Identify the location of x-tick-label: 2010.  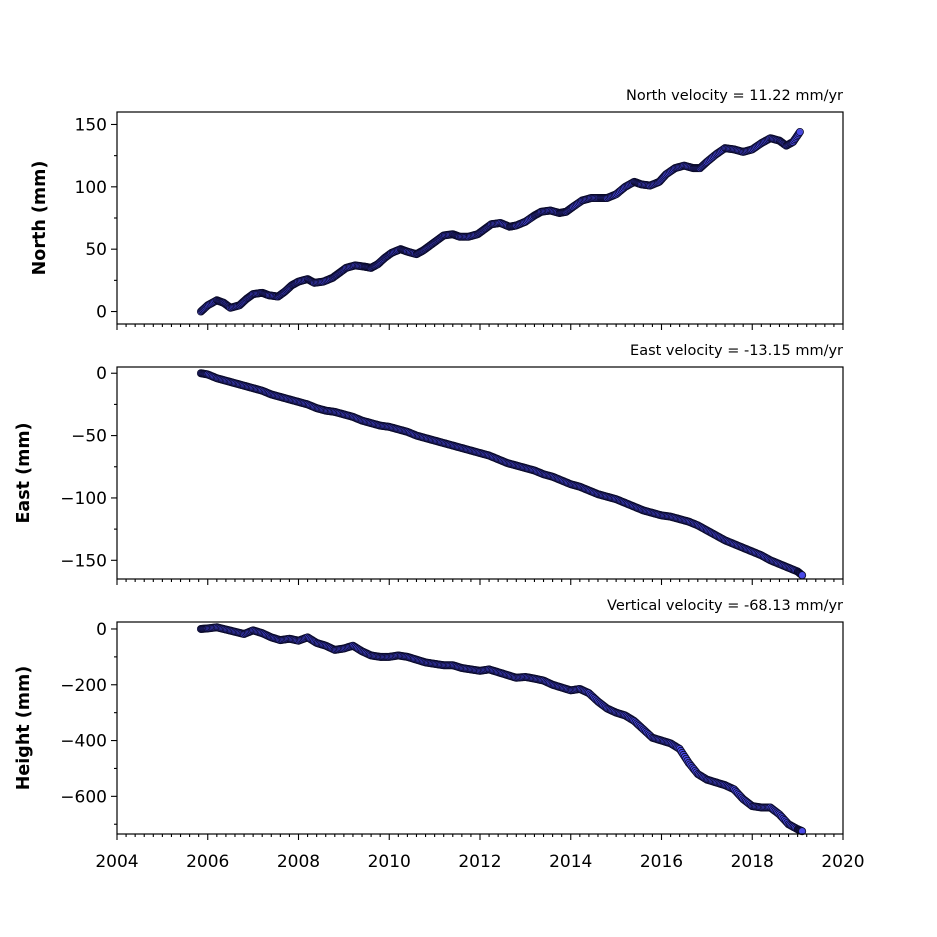
(389, 862).